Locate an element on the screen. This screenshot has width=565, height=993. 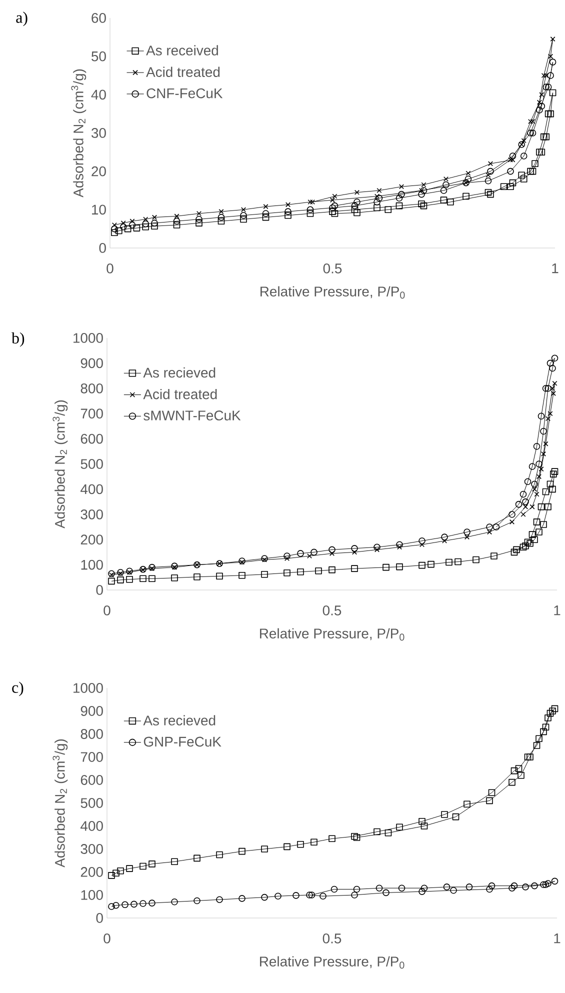
y-tick-label: 40 is located at coordinates (98, 95).